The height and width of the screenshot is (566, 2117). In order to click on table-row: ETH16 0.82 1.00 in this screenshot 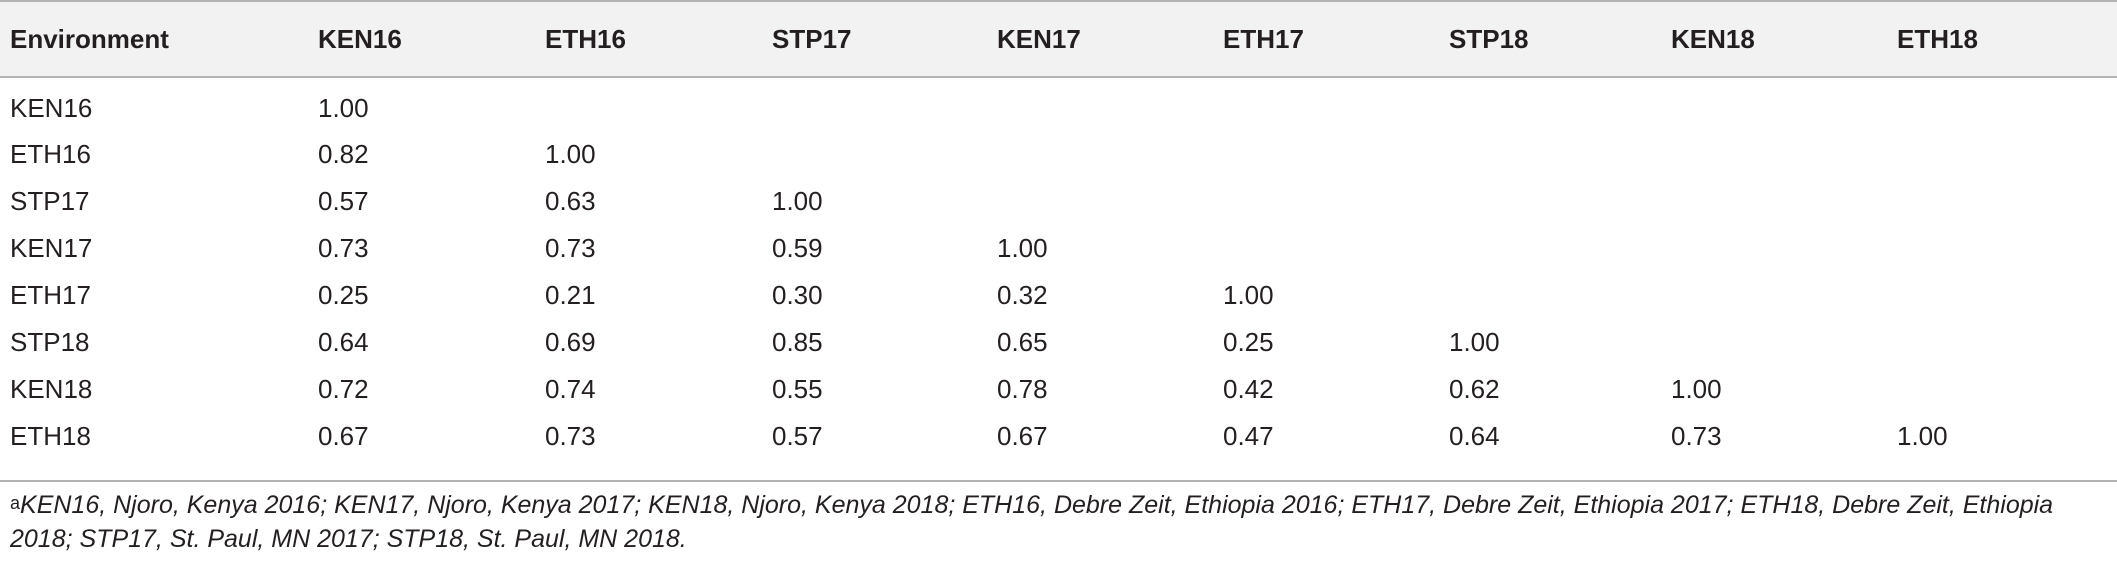, I will do `click(1058, 154)`.